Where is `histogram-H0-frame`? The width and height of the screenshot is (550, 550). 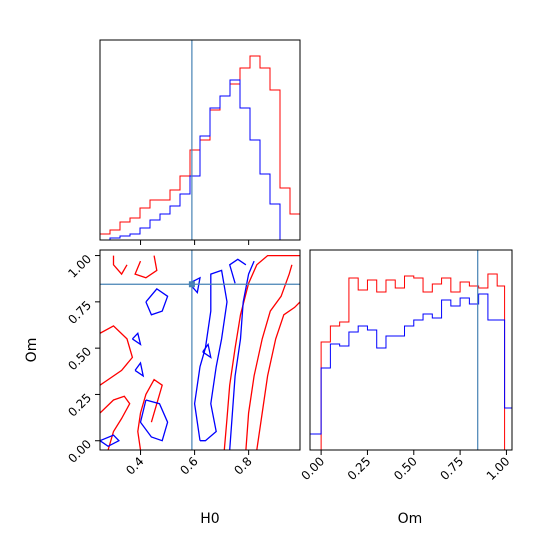
histogram-H0-frame is located at coordinates (200, 140).